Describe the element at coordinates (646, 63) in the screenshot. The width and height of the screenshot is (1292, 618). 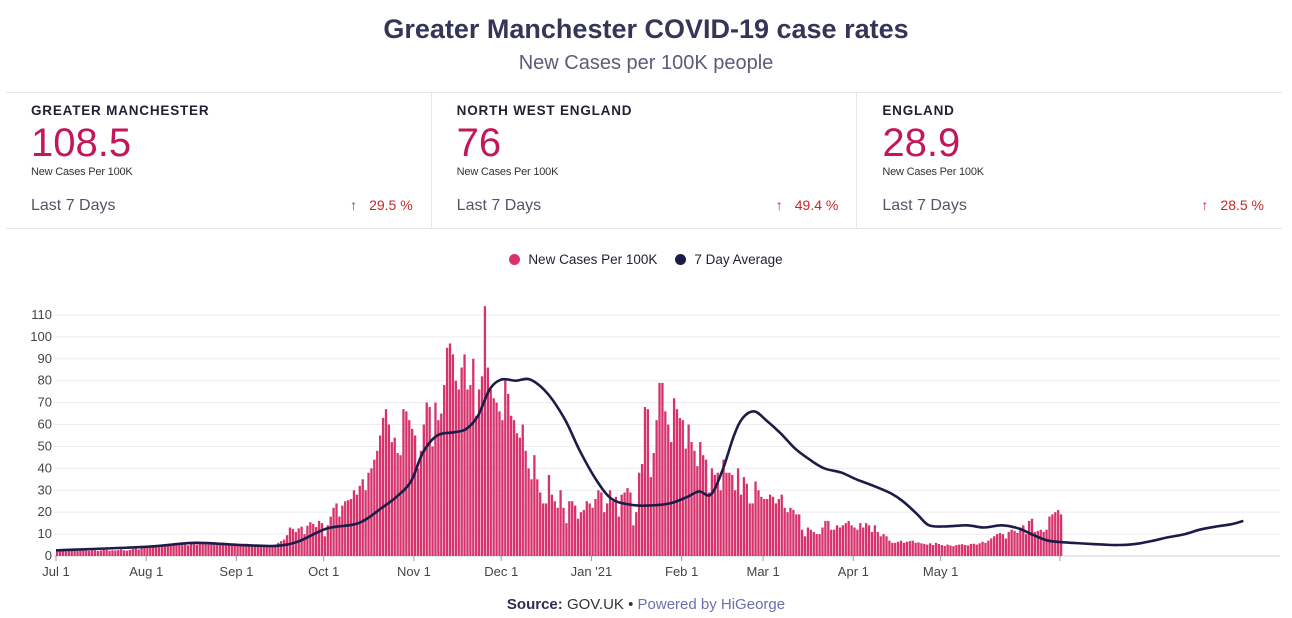
I see `chart-subtitle: New Cases per 100K people` at that location.